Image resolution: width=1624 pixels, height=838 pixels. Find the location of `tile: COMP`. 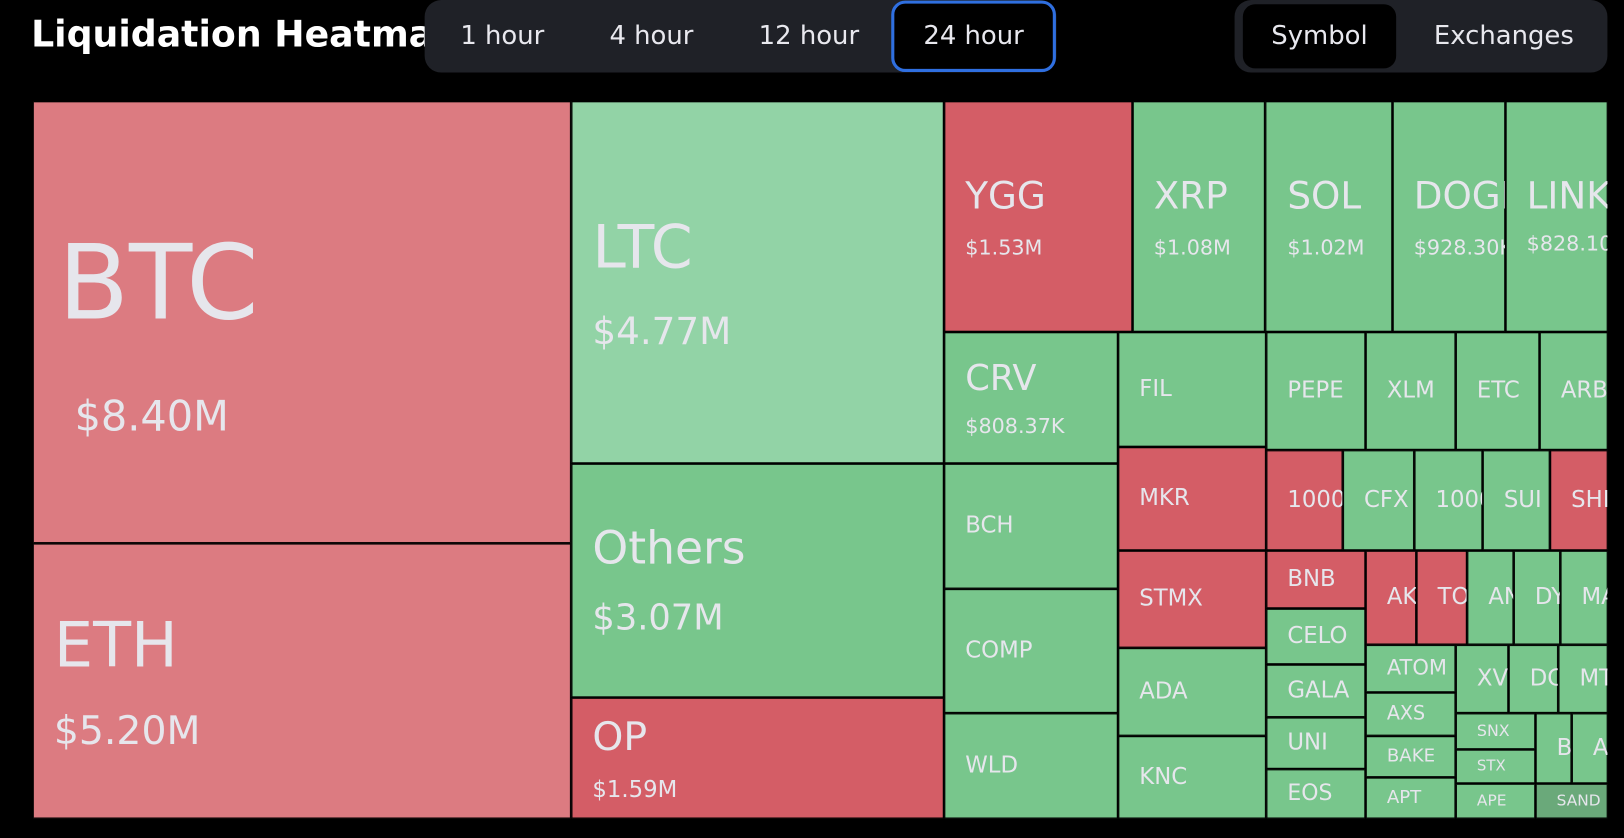

tile: COMP is located at coordinates (1031, 651).